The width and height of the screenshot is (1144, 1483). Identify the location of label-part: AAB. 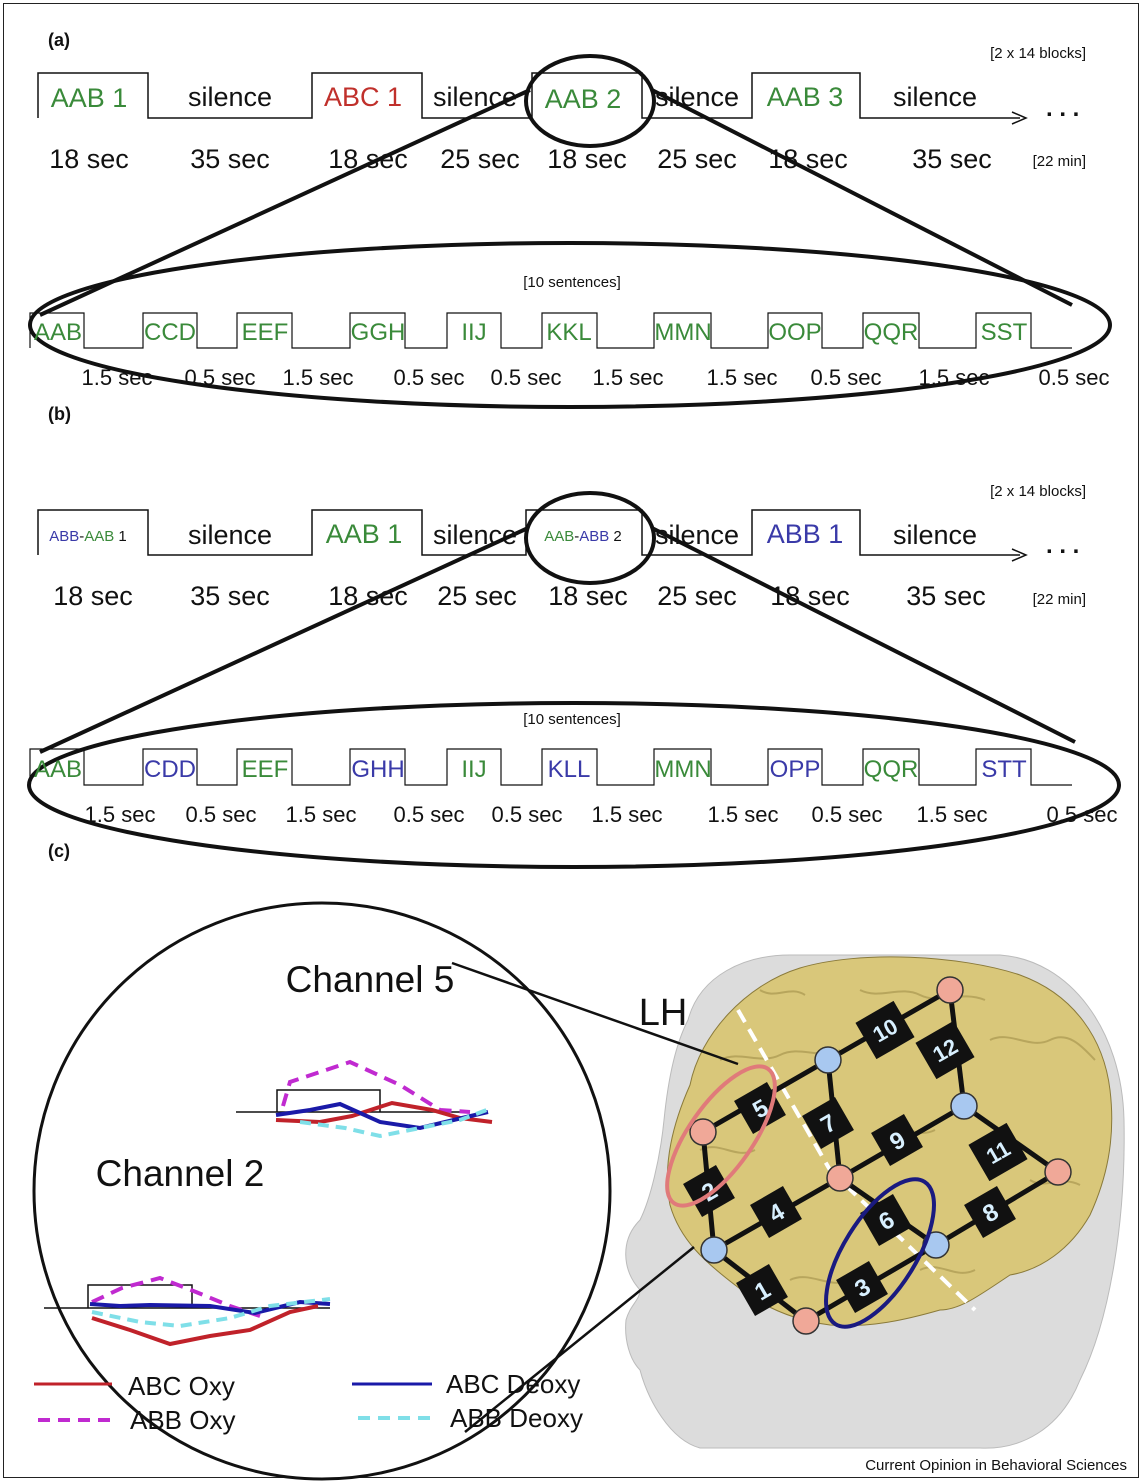
(559, 536).